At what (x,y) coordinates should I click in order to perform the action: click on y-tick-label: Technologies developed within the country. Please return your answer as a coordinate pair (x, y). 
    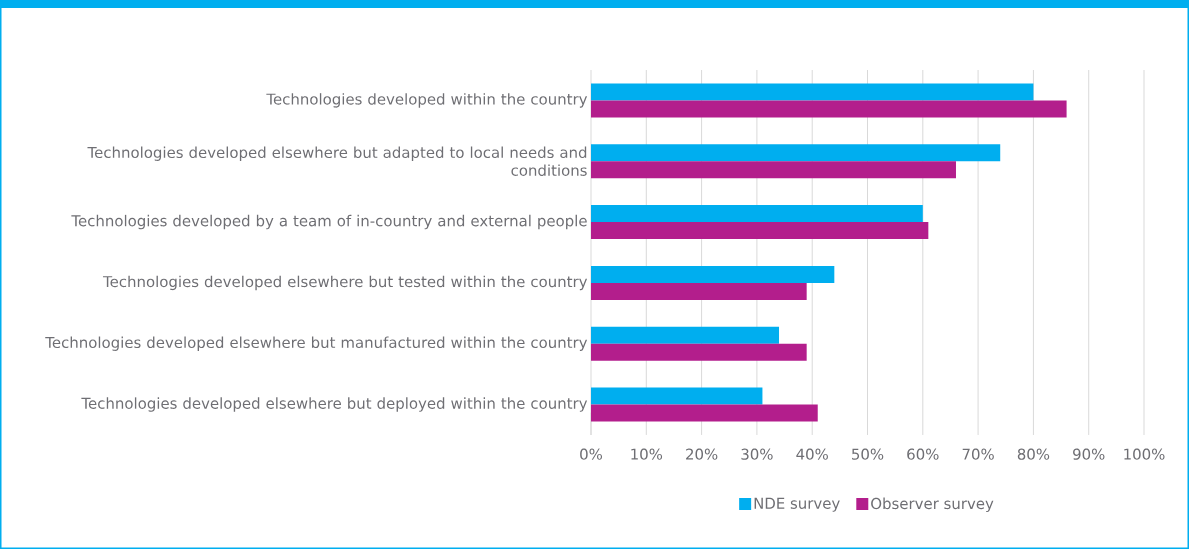
    Looking at the image, I should click on (427, 100).